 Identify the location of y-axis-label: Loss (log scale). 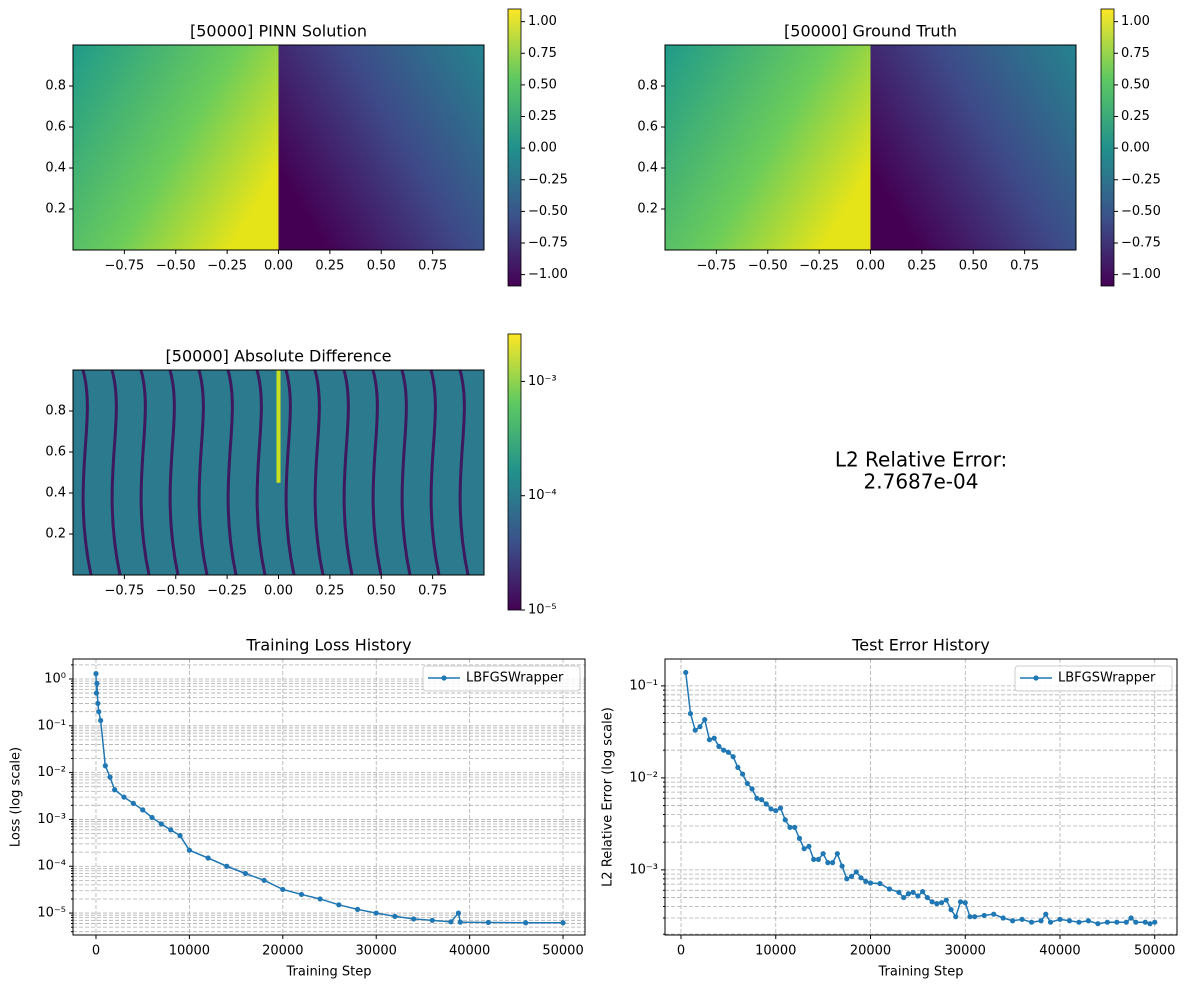
(16, 797).